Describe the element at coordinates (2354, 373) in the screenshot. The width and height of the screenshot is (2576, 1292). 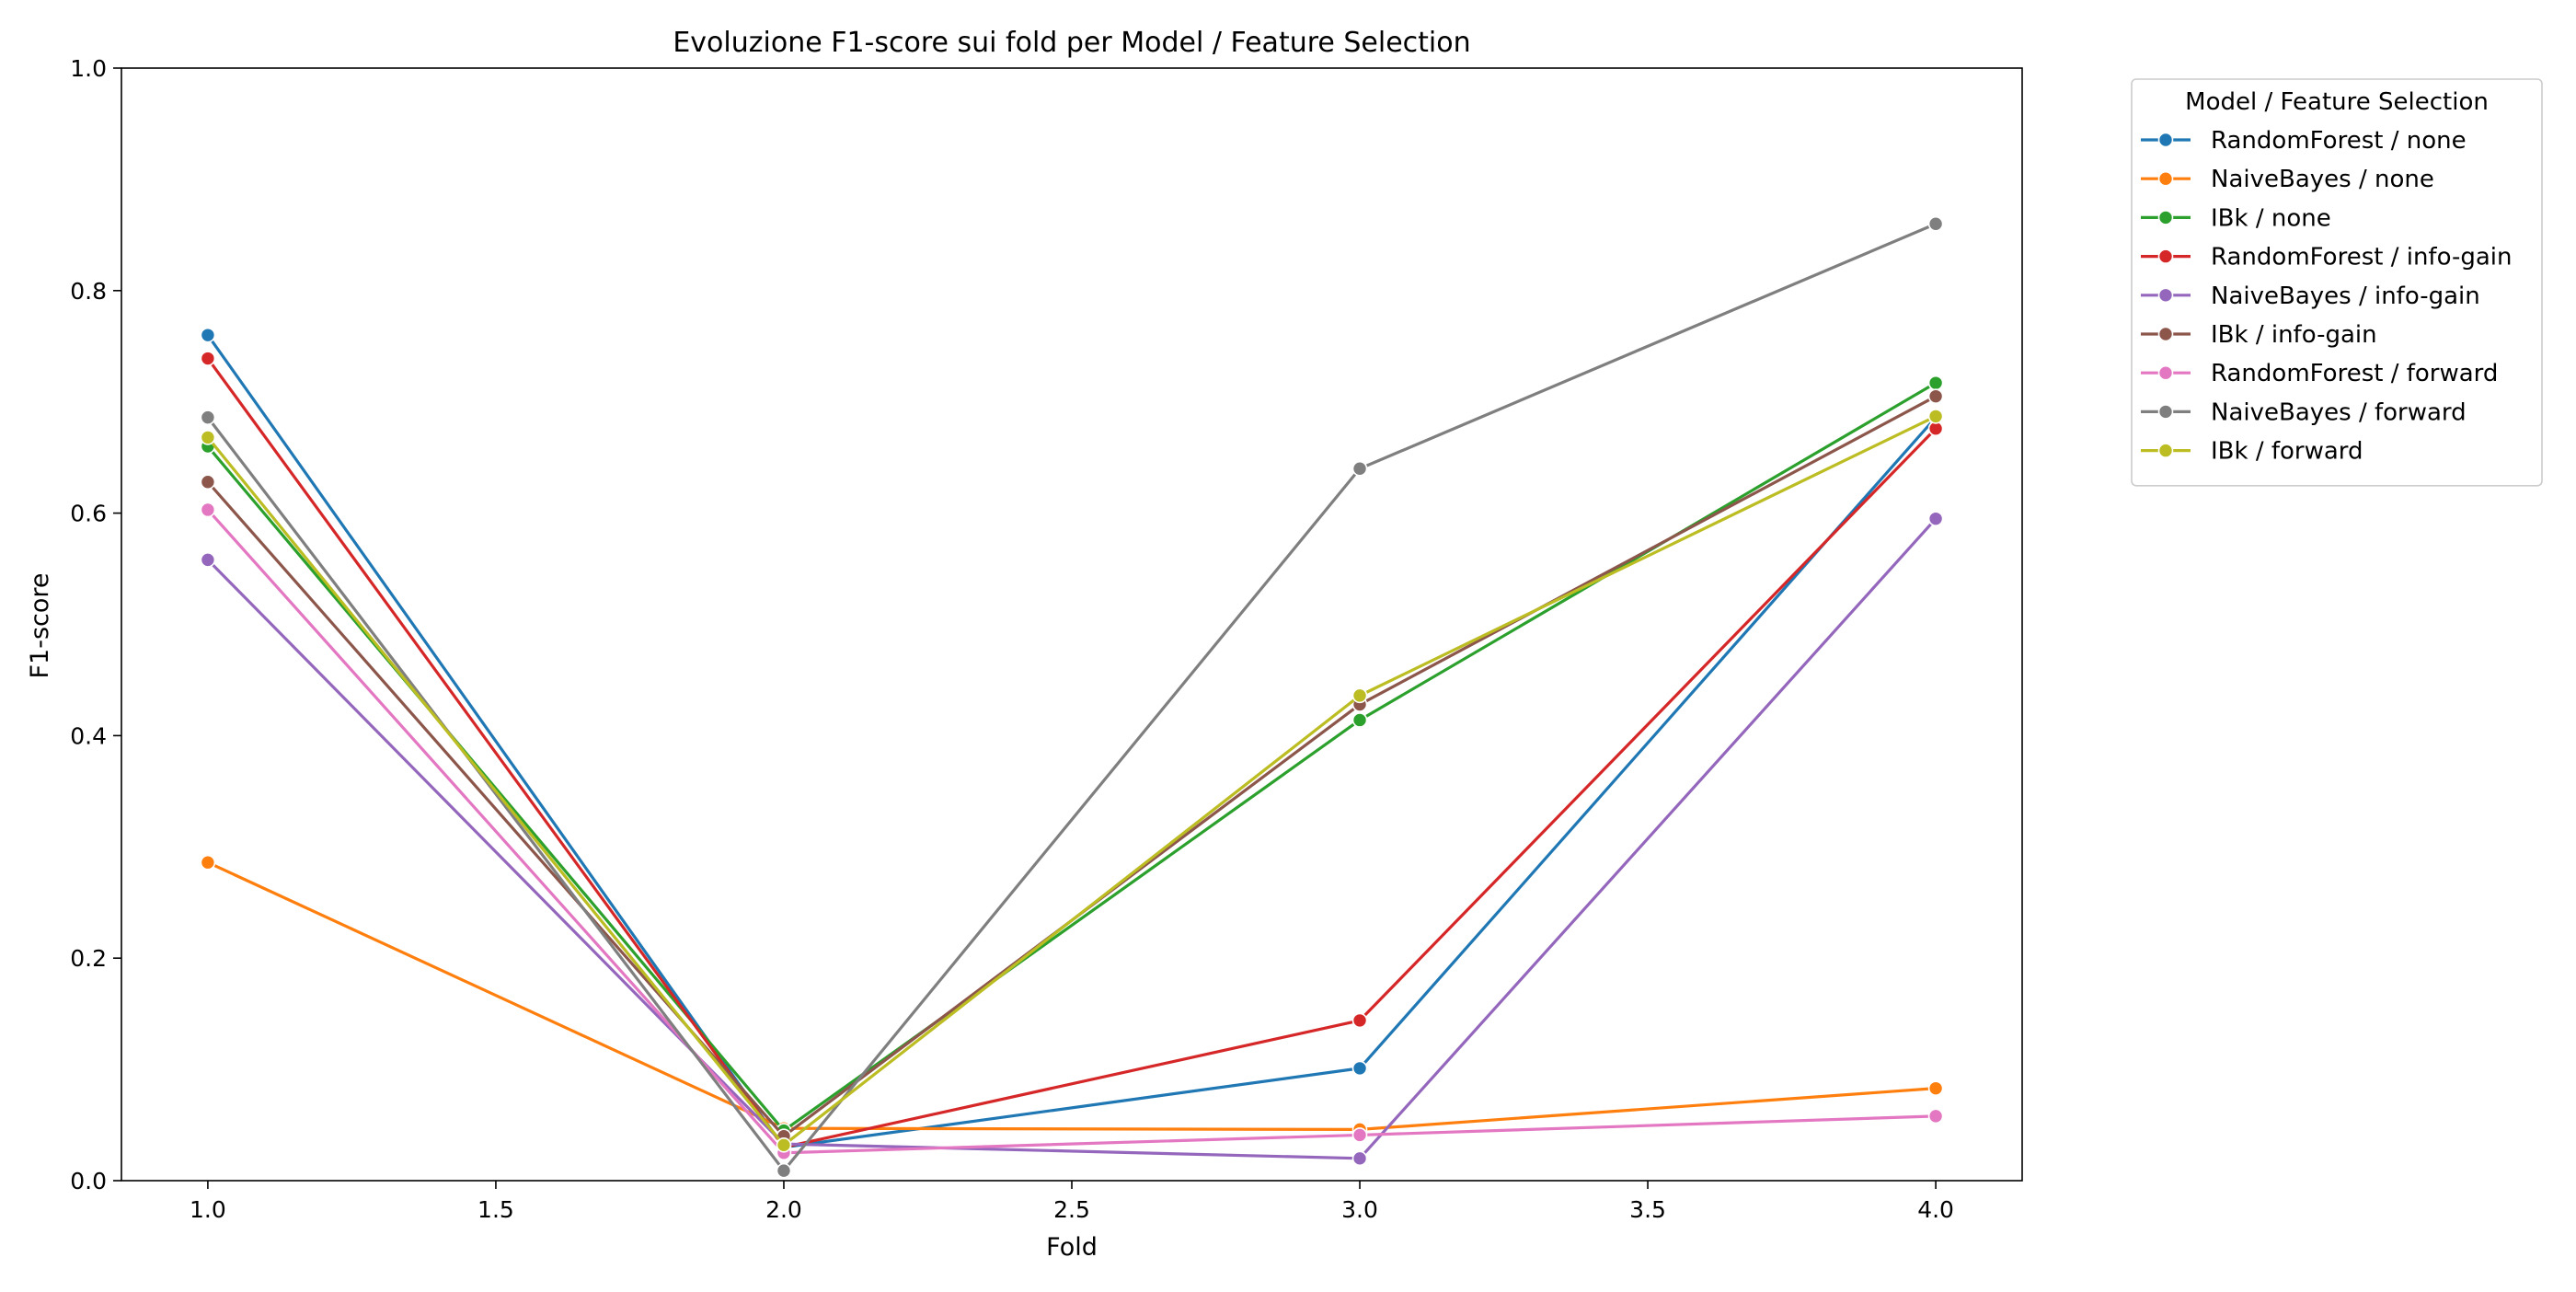
I see `legend-label: RandomForest / forward` at that location.